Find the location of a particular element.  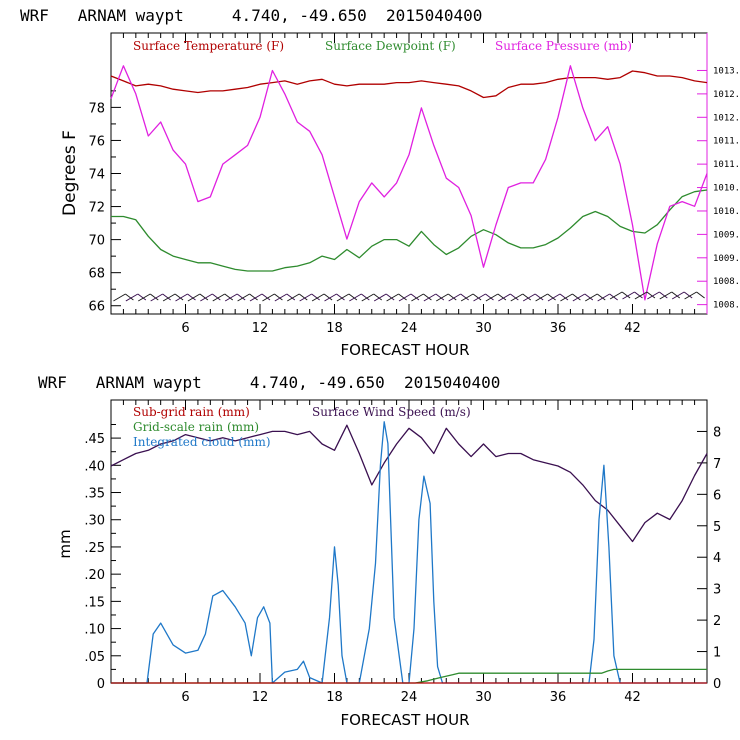

y2-tick-label: 1012.0 is located at coordinates (726, 118).